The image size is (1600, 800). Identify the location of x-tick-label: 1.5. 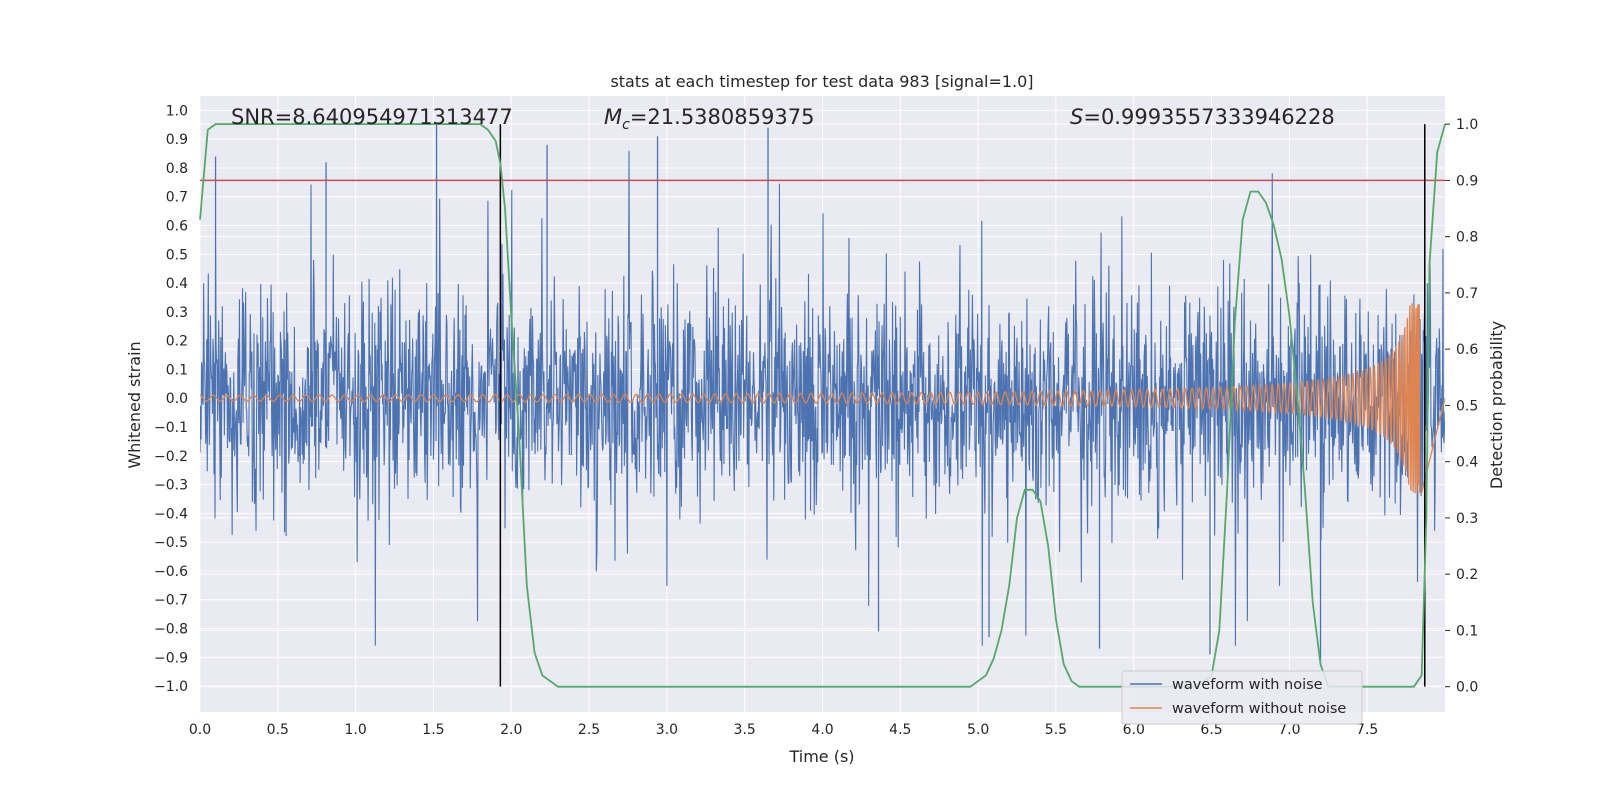
(433, 730).